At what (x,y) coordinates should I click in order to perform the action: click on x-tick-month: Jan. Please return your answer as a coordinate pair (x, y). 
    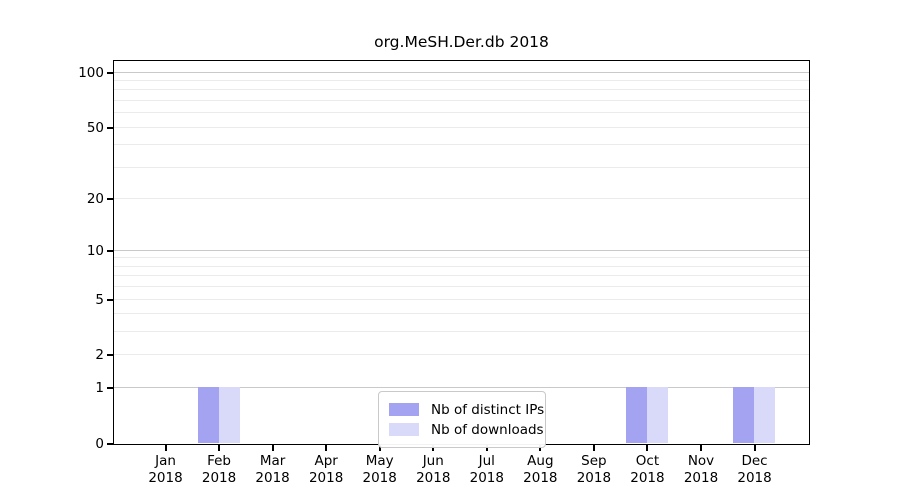
    Looking at the image, I should click on (165, 461).